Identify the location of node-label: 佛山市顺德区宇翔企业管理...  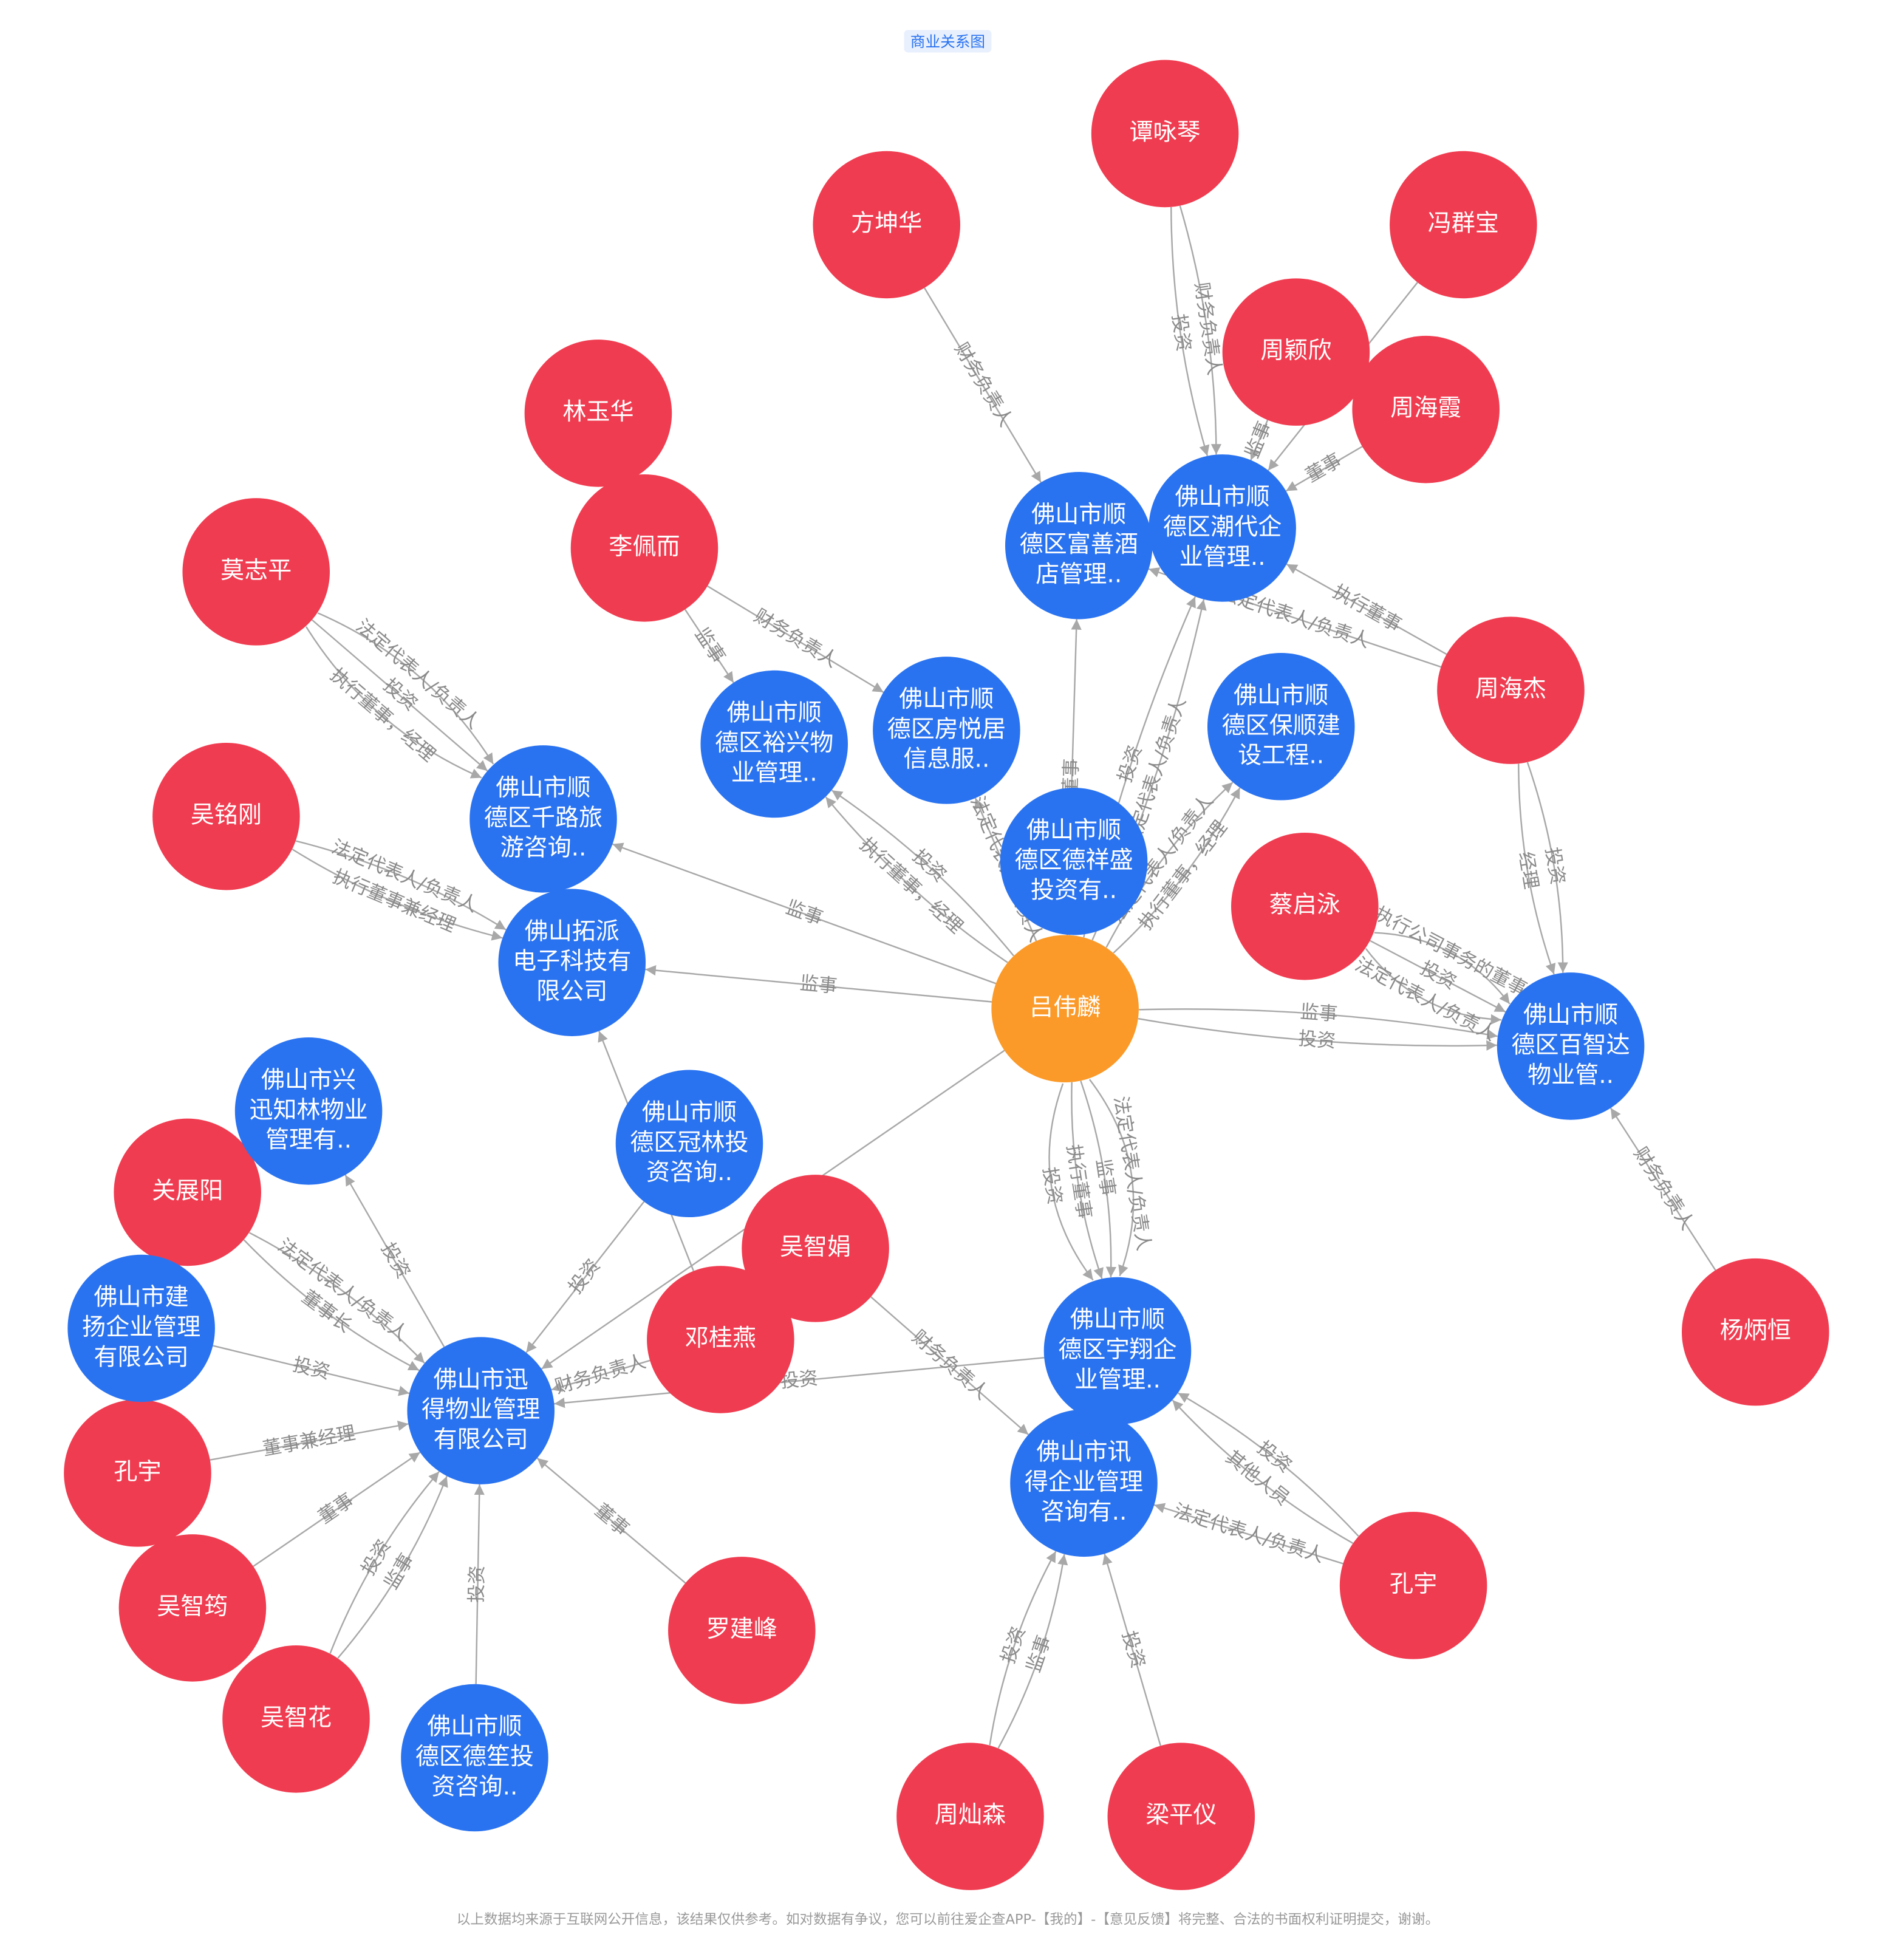
(1117, 1349).